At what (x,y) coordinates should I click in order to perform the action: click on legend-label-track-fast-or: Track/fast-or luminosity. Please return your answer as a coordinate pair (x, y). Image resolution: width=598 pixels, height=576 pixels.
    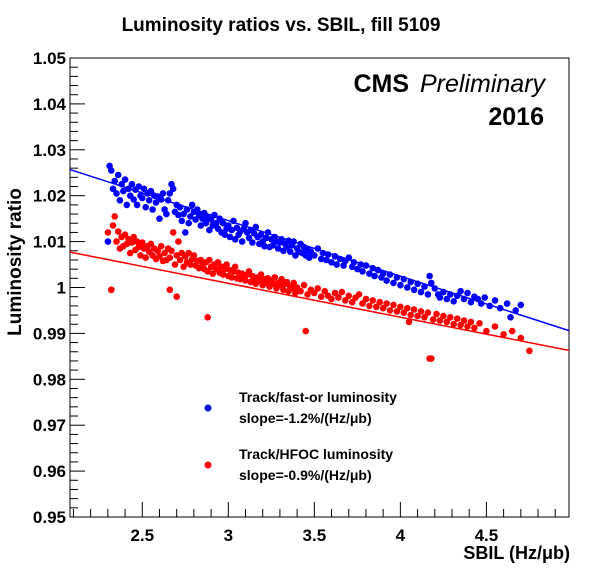
    Looking at the image, I should click on (318, 397).